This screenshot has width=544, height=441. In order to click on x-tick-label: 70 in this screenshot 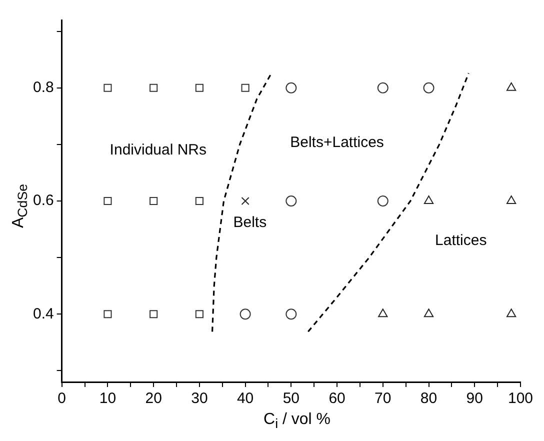, I will do `click(383, 399)`.